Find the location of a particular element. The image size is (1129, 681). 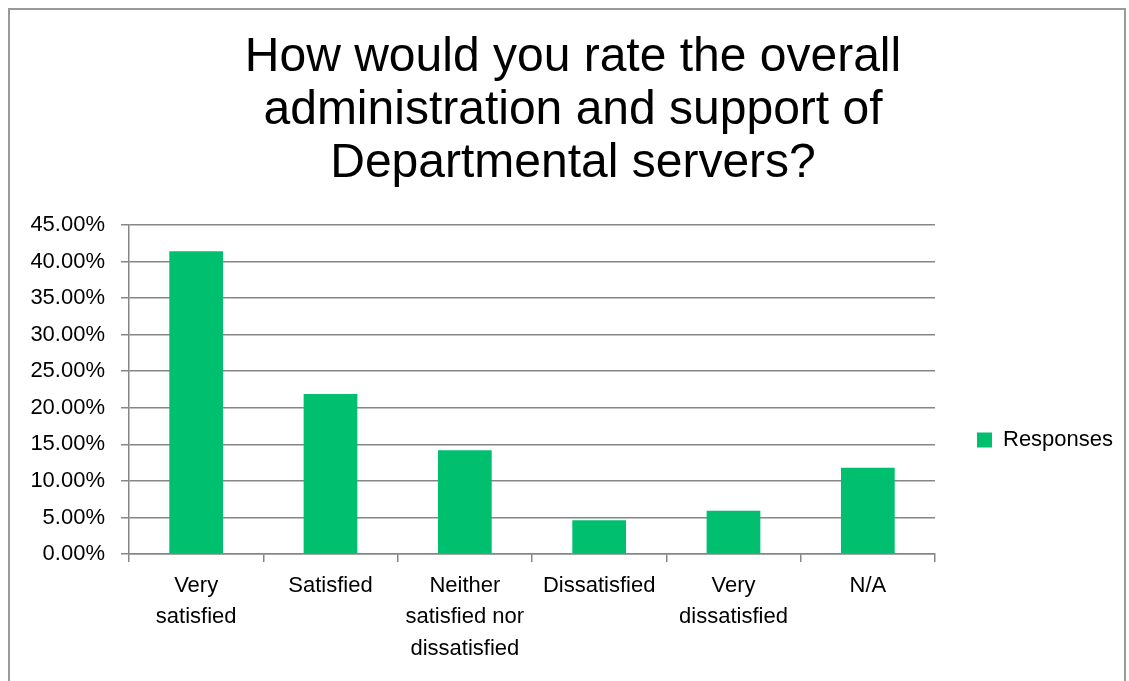

x-tick-label: Dissatisfied is located at coordinates (599, 584).